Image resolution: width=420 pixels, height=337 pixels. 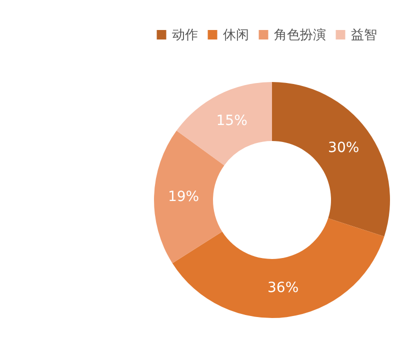 I want to click on legend-label: 益智, so click(x=364, y=35).